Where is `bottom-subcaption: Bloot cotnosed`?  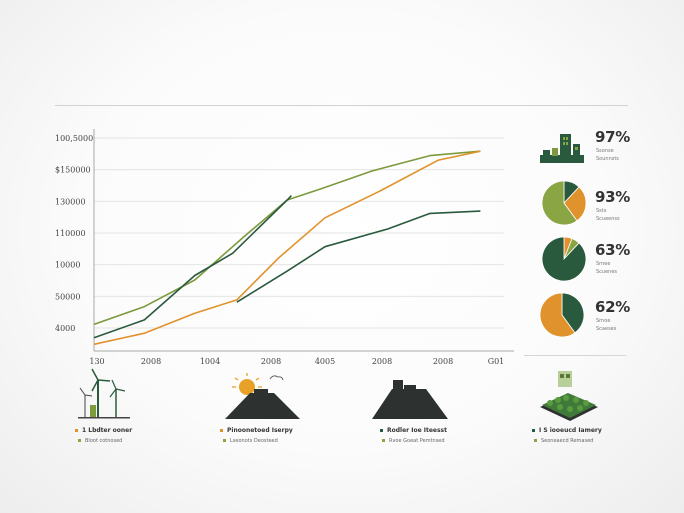
bottom-subcaption: Bloot cotnosed is located at coordinates (100, 441).